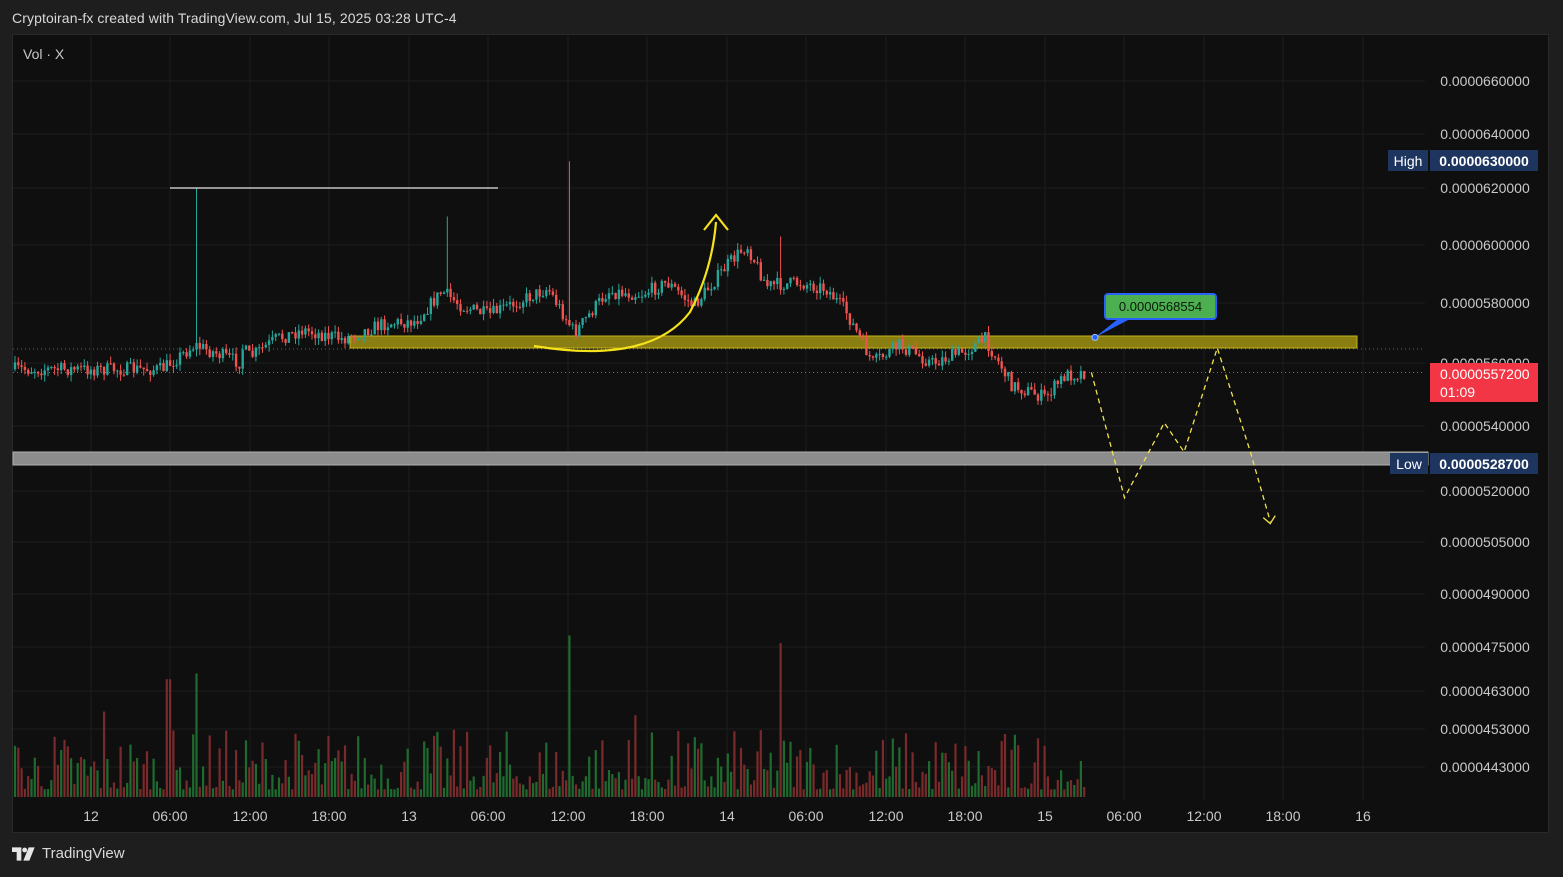  Describe the element at coordinates (328, 816) in the screenshot. I see `x-axis-tick-label: 18:00` at that location.